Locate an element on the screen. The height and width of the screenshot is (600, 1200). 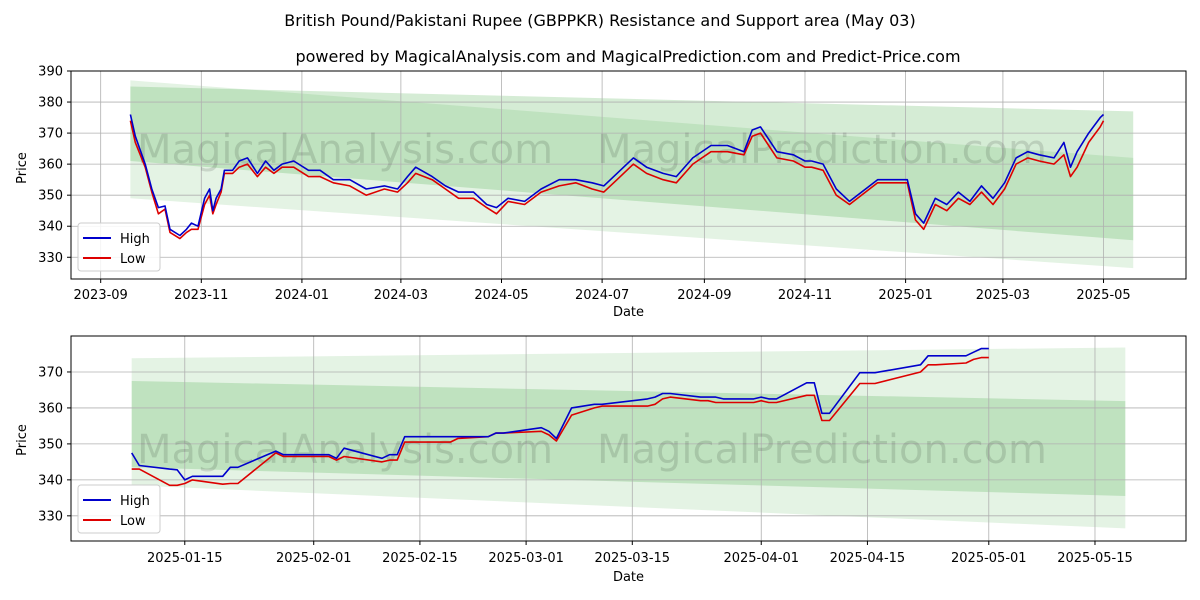
x-tick-label: 2024-03 is located at coordinates (401, 295).